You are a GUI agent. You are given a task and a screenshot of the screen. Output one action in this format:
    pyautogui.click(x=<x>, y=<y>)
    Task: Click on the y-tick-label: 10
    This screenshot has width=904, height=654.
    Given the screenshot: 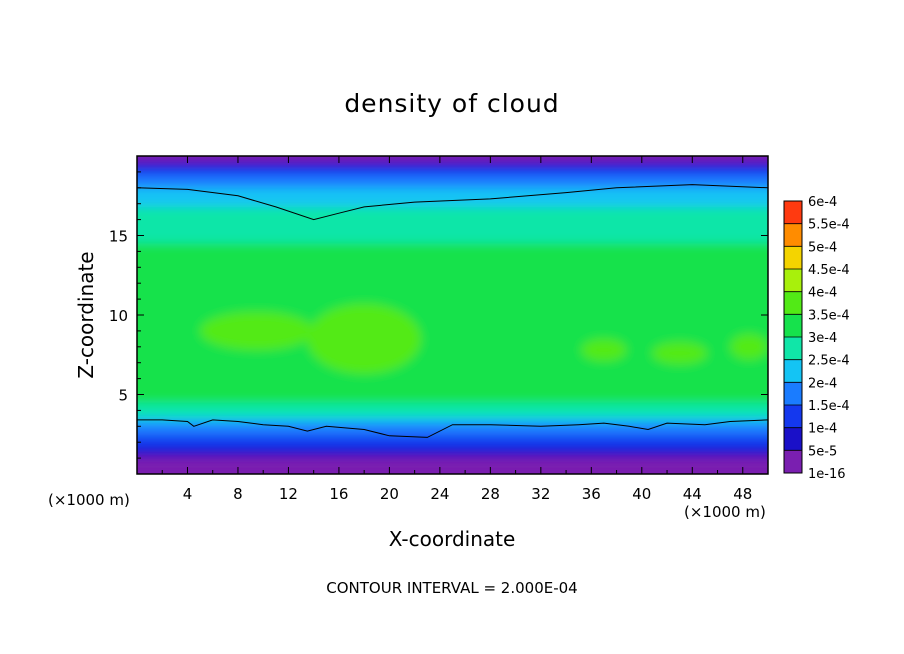 What is the action you would take?
    pyautogui.click(x=118, y=316)
    